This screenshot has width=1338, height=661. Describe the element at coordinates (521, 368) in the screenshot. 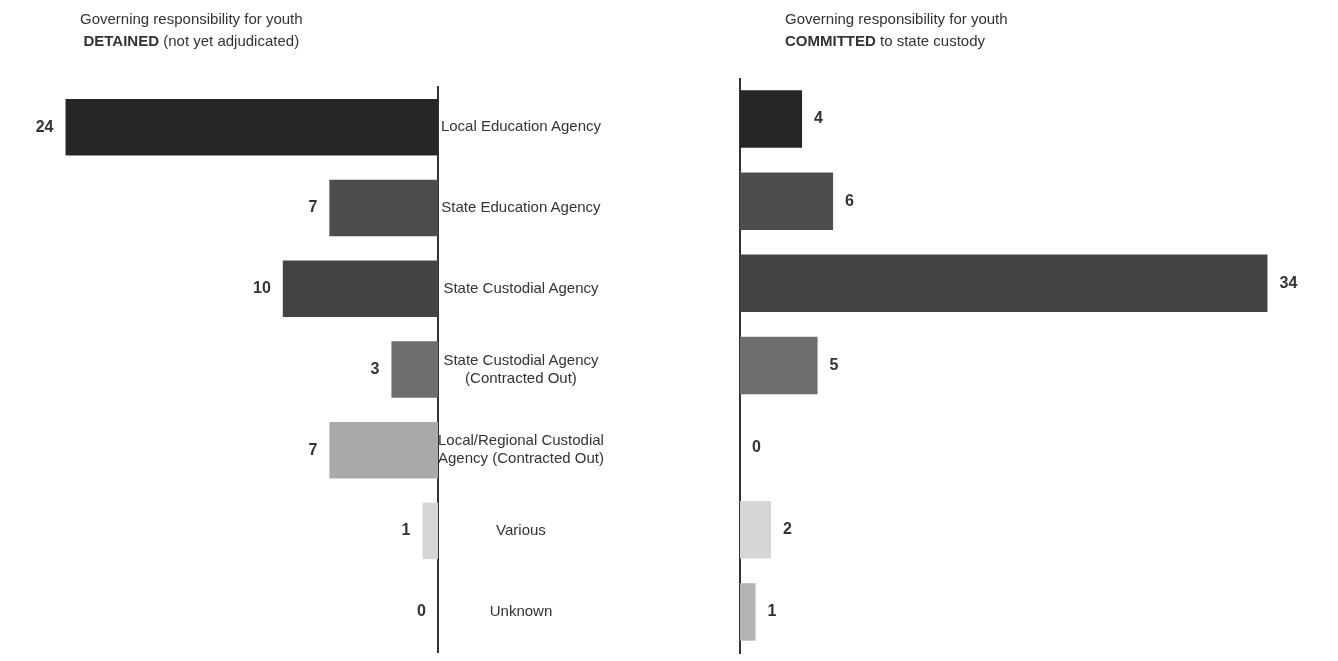

I see `y-tick-label: State Custodial Agency (Contracted Out)` at that location.